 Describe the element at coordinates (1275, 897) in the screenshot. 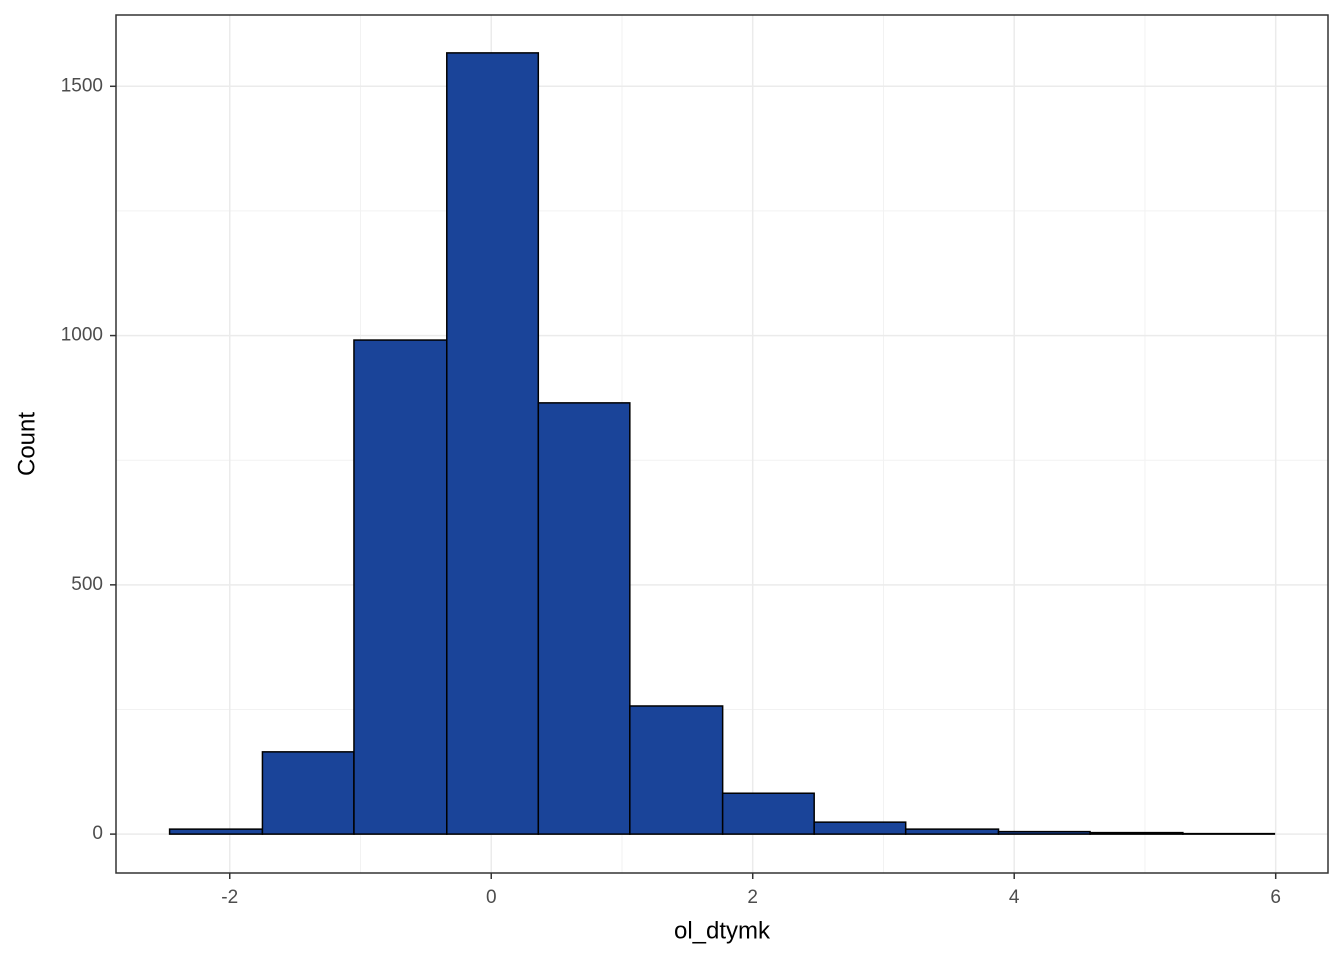

I see `x-tick-label: 6` at that location.